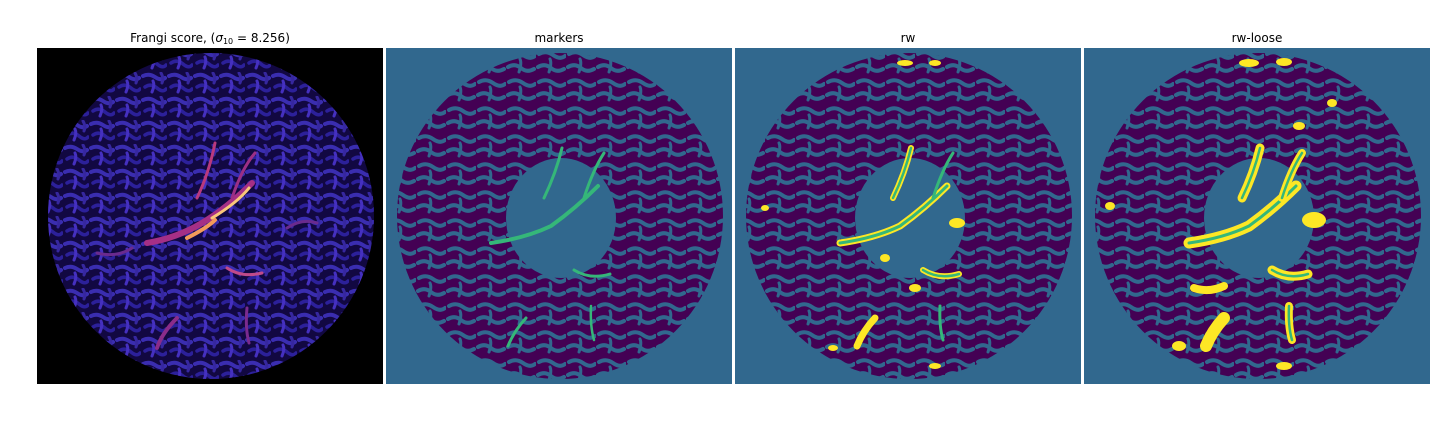  Describe the element at coordinates (207, 245) in the screenshot. I see `vessel-highlights` at that location.